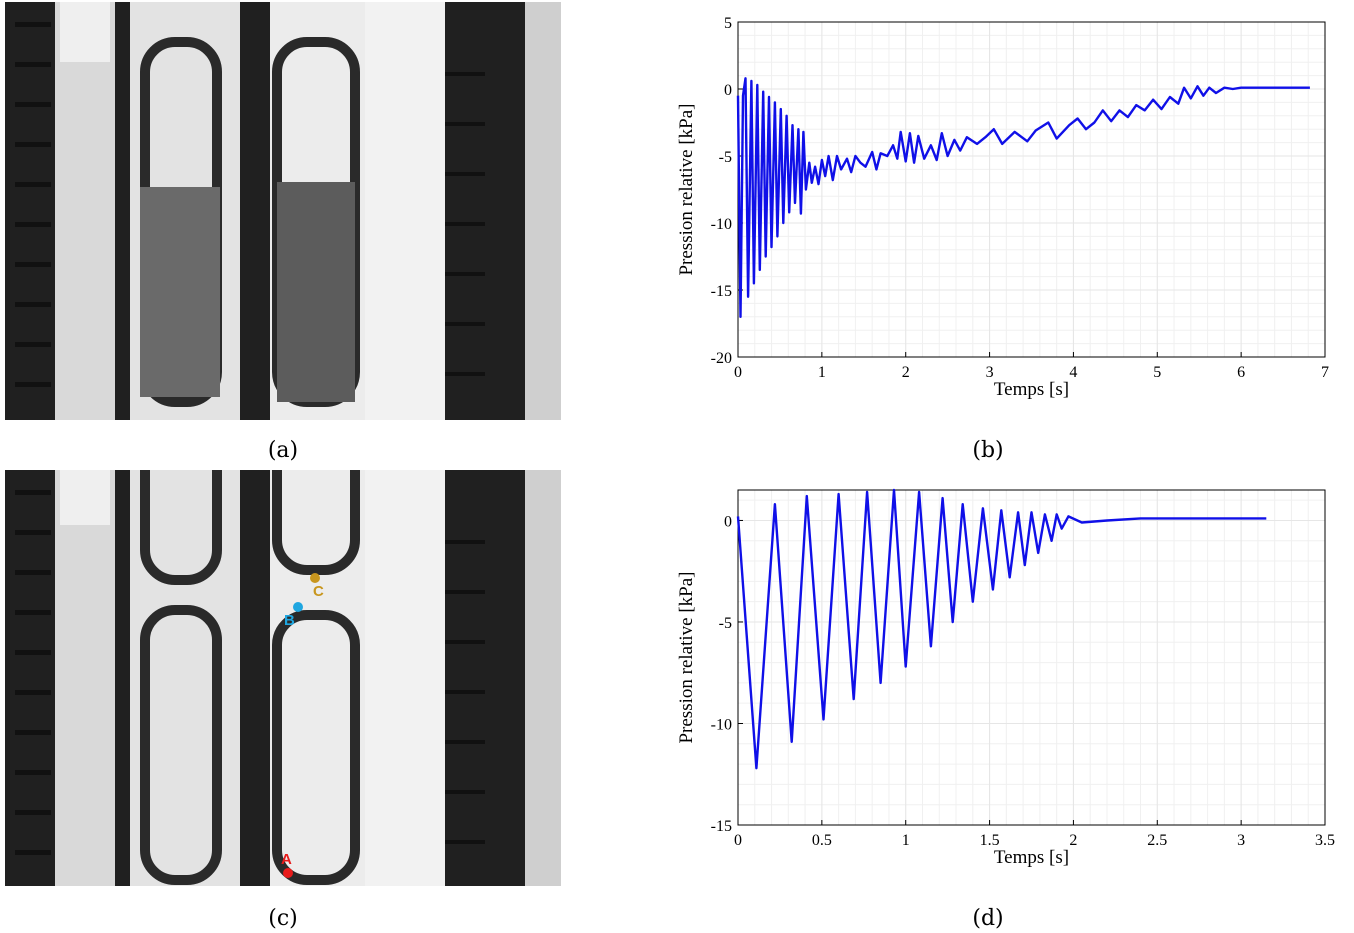 The width and height of the screenshot is (1354, 933). Describe the element at coordinates (288, 873) in the screenshot. I see `point-a-marker` at that location.